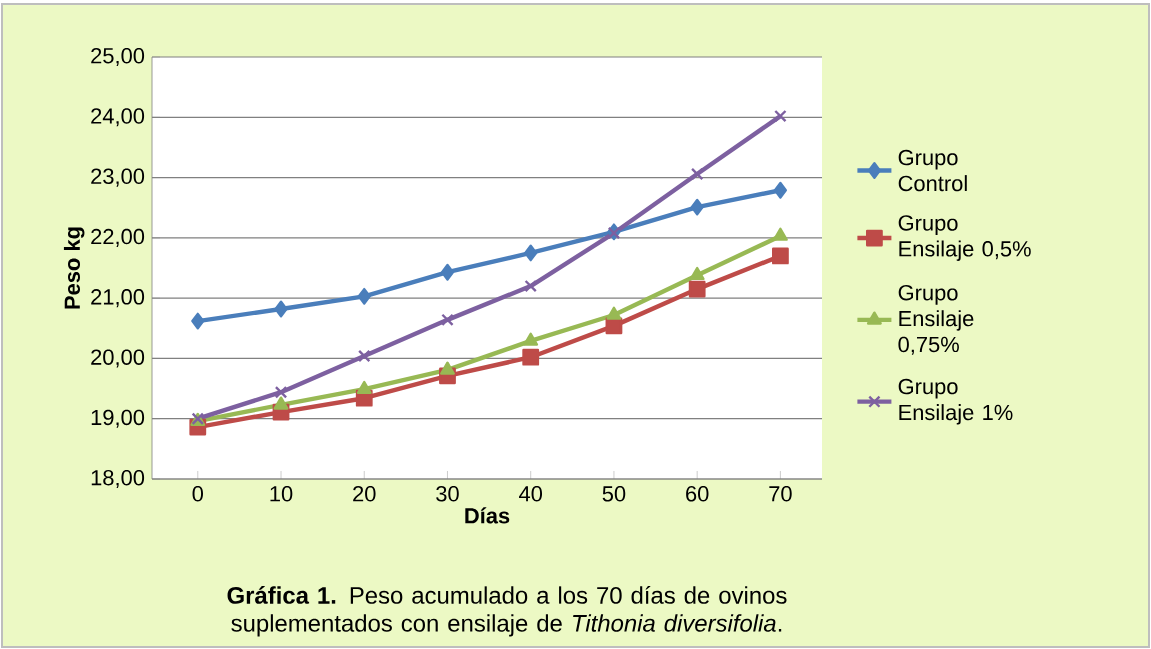 Image resolution: width=1151 pixels, height=649 pixels. Describe the element at coordinates (118, 358) in the screenshot. I see `y-tick-label: 20,00` at that location.